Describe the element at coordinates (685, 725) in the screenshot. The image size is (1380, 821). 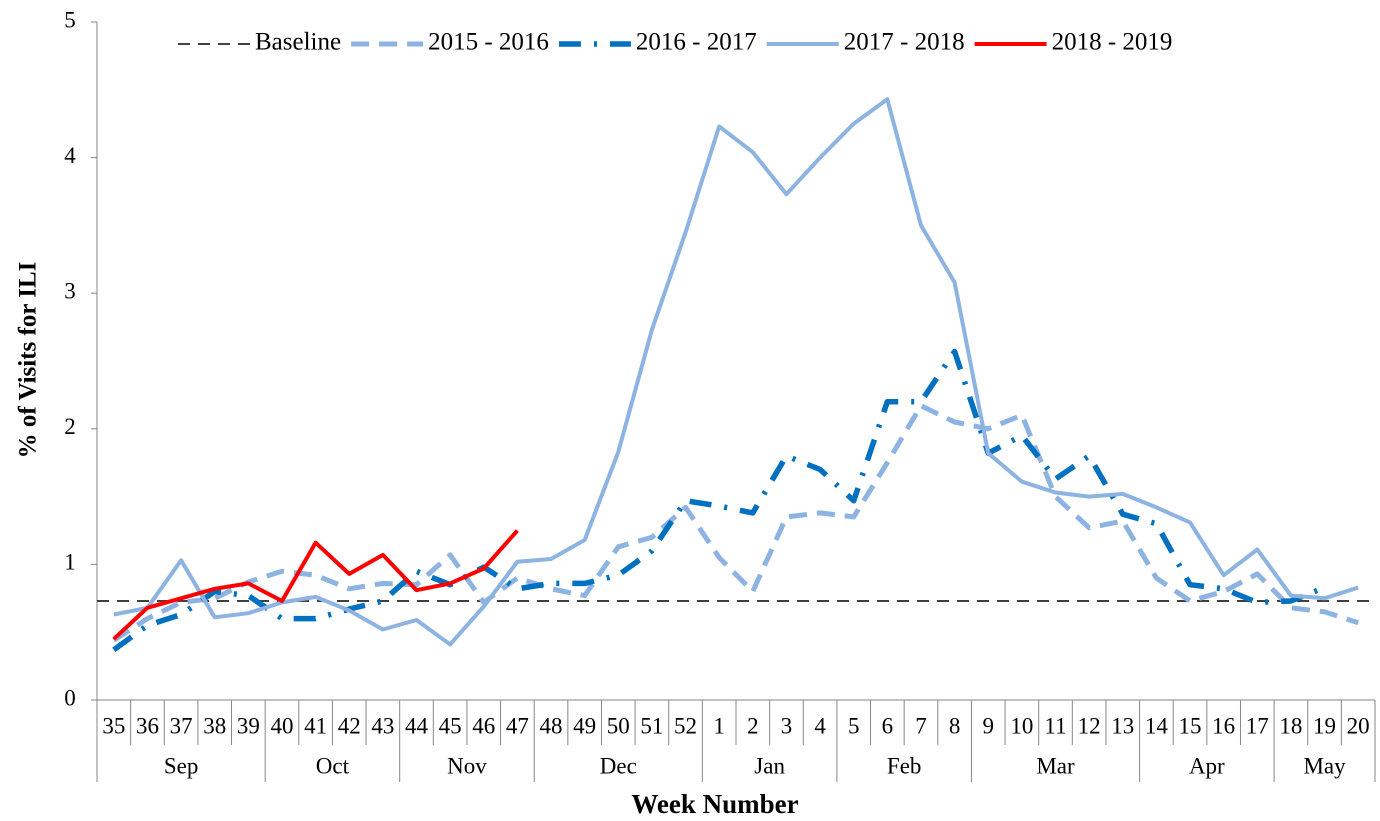
I see `x-tick-label: 52` at that location.